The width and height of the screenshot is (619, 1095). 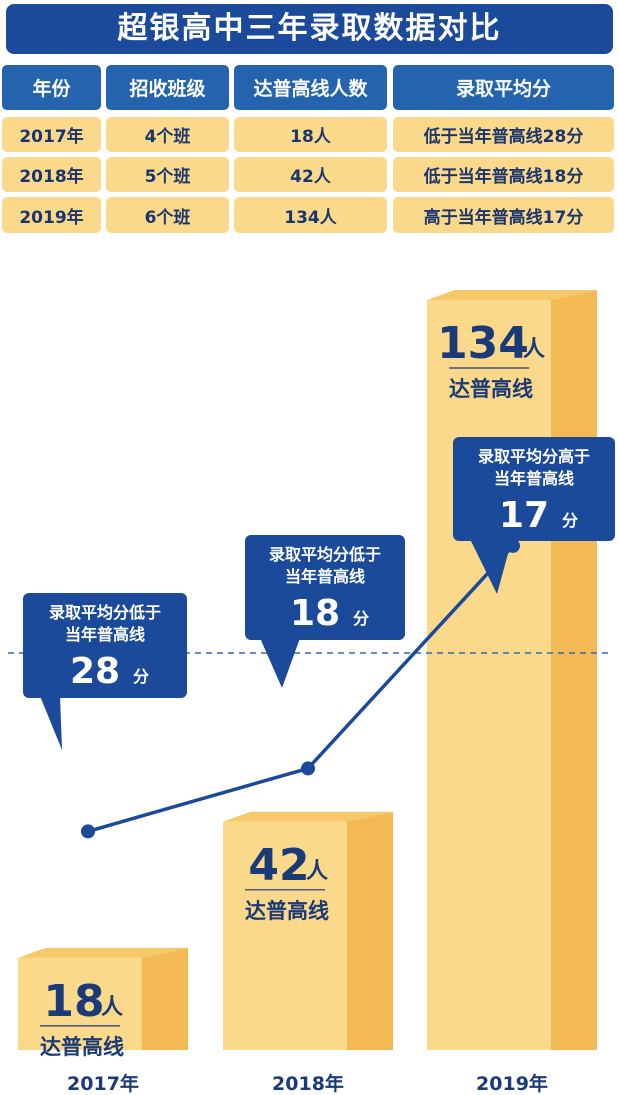 What do you see at coordinates (51, 87) in the screenshot?
I see `table-header-cell: 年份` at bounding box center [51, 87].